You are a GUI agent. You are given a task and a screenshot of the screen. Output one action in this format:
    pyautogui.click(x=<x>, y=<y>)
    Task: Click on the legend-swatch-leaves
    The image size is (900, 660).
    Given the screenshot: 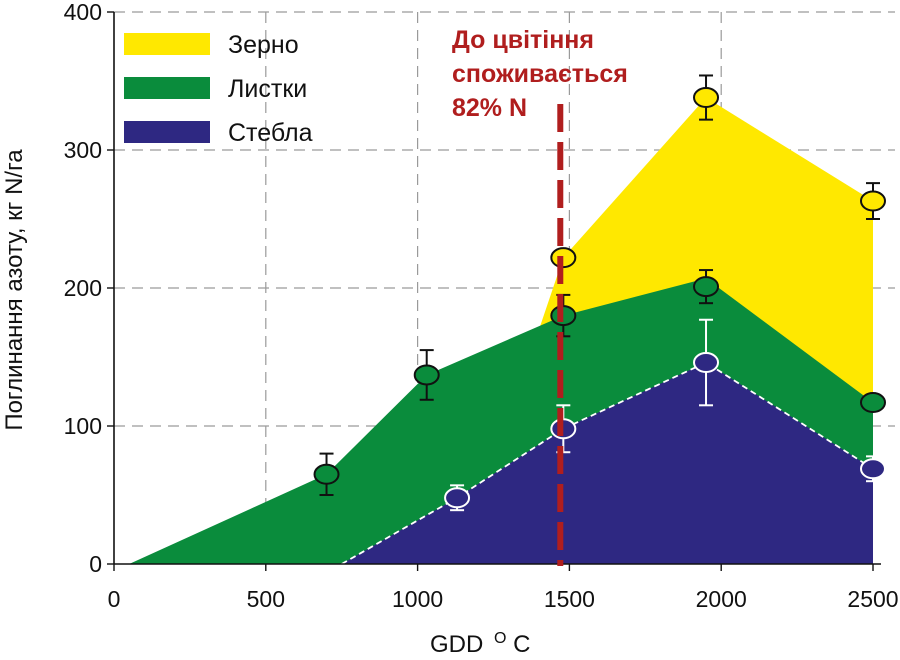 What is the action you would take?
    pyautogui.click(x=167, y=88)
    